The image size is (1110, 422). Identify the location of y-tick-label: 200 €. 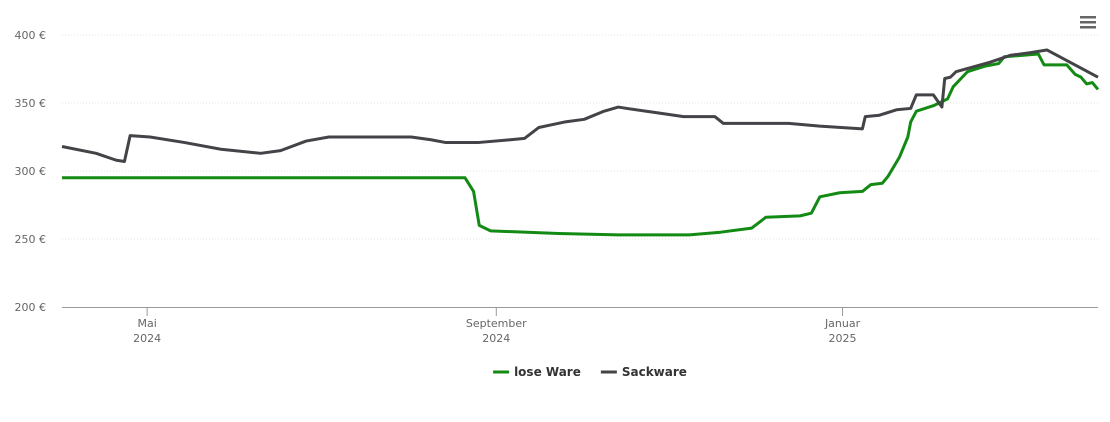
(31, 307).